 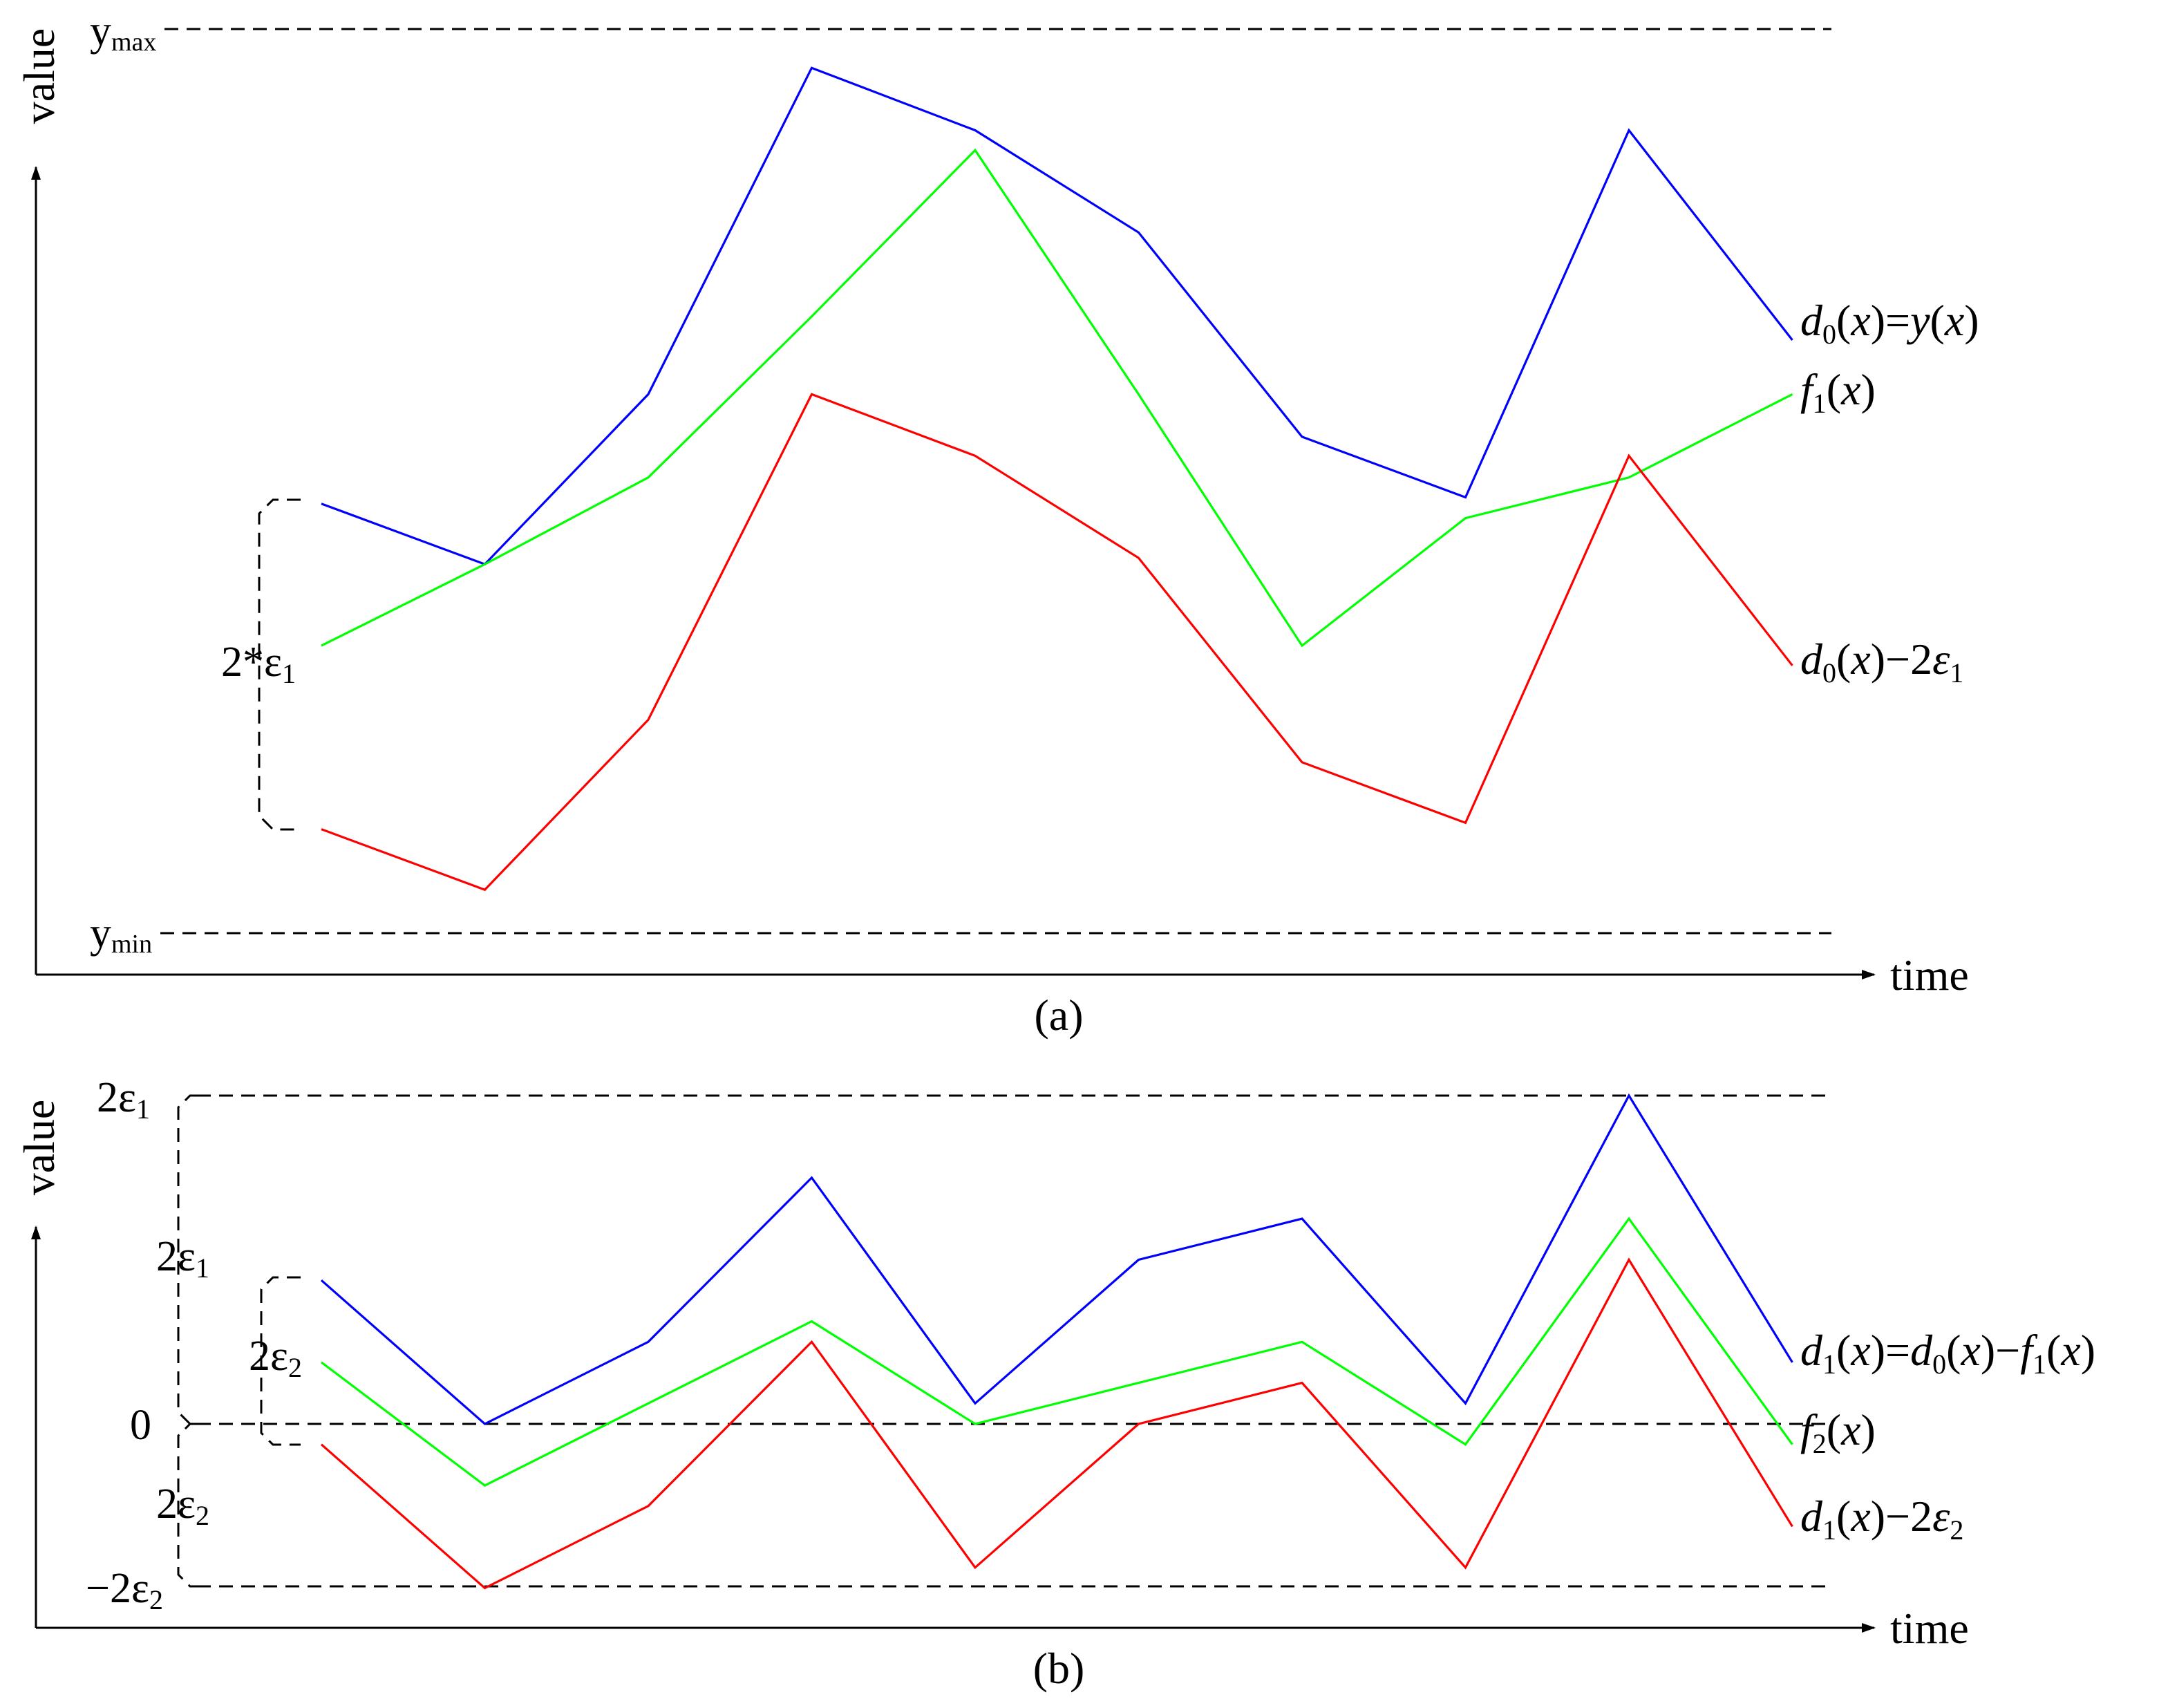 What do you see at coordinates (39, 1148) in the screenshot?
I see `panel-b-y-axis-title: value` at bounding box center [39, 1148].